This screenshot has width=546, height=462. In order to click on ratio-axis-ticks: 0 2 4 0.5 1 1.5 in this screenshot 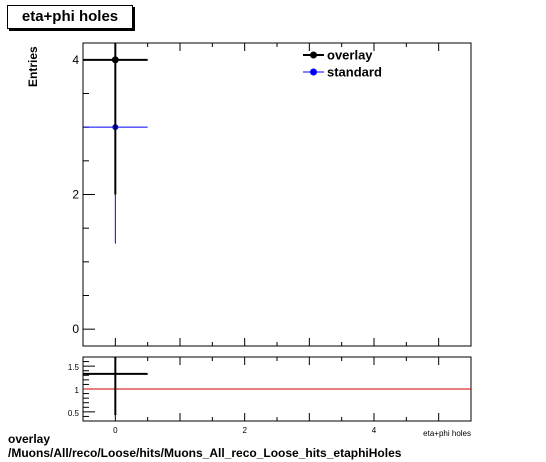, I will do `click(270, 395)`.